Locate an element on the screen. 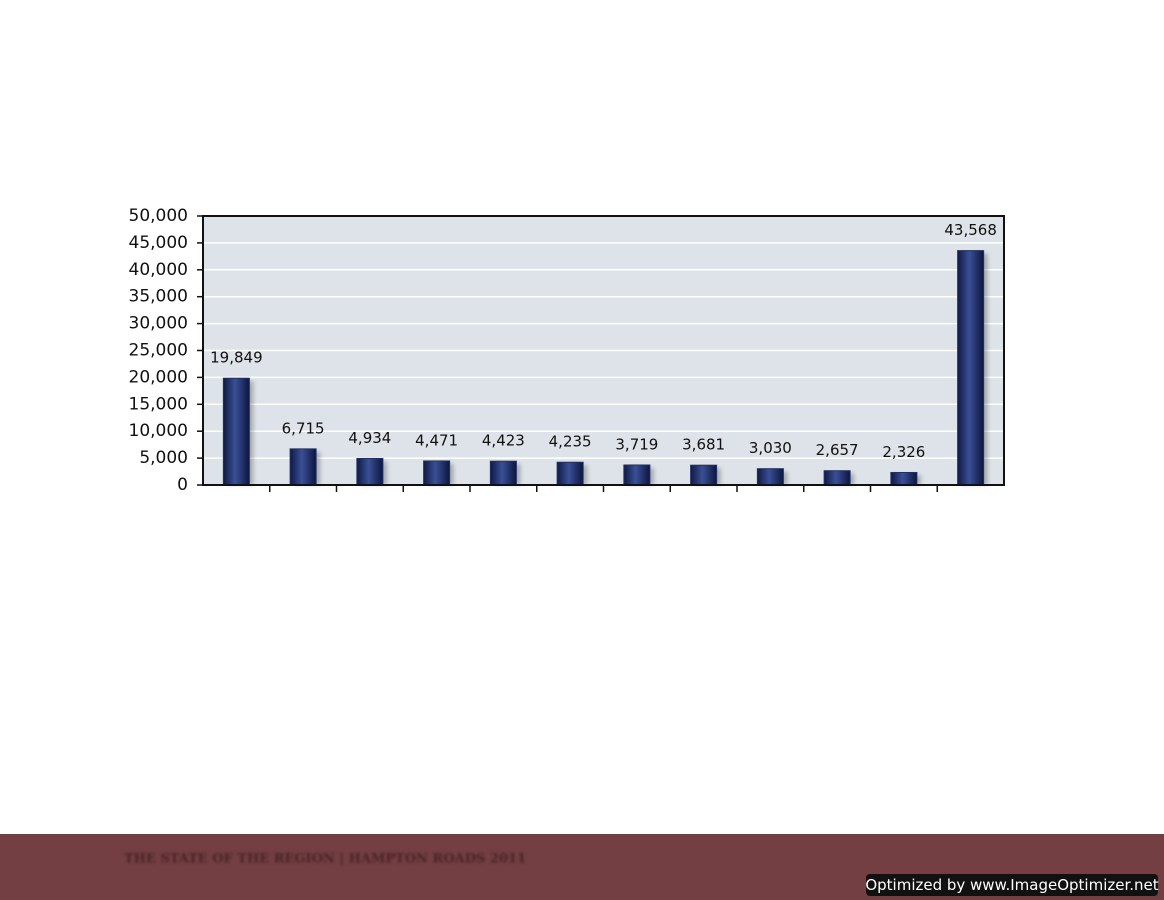 This screenshot has height=900, width=1164. value-label: 4,235 is located at coordinates (570, 442).